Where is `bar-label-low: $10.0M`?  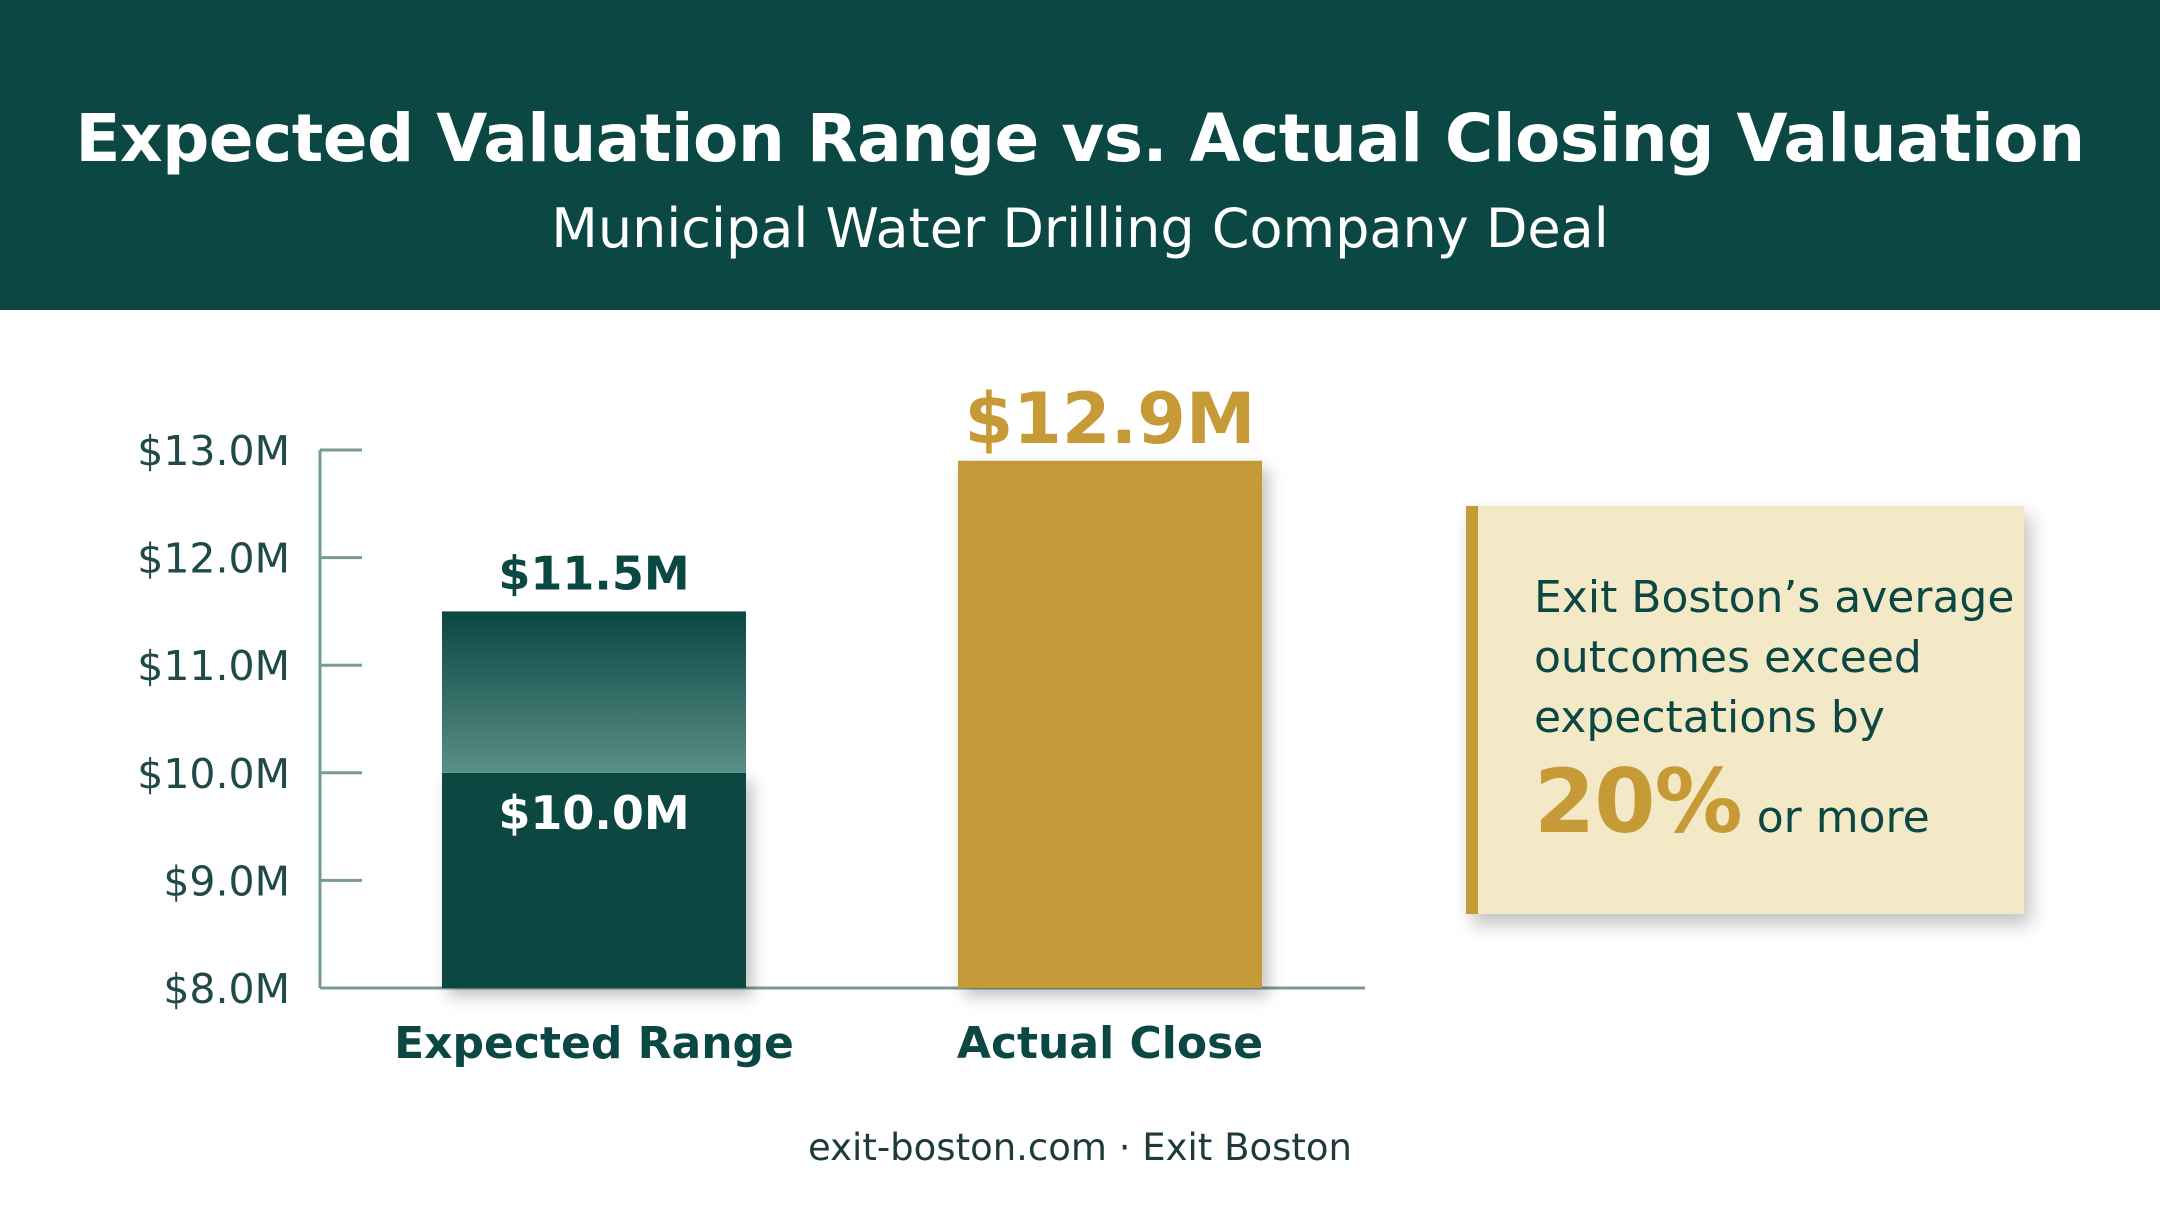 bar-label-low: $10.0M is located at coordinates (593, 813).